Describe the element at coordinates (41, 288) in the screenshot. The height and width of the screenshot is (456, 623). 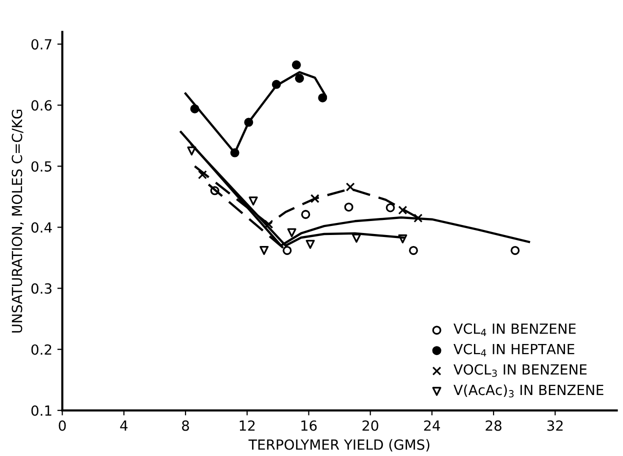
I see `y-tick-label: 0.3` at that location.